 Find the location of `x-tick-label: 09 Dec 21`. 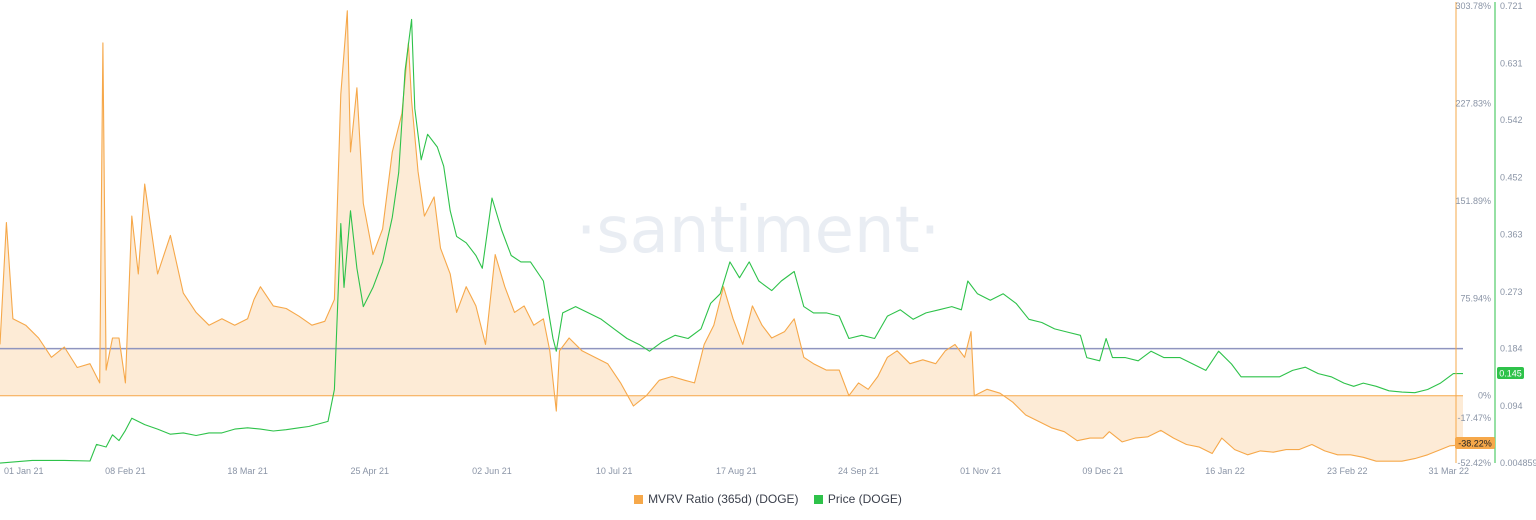

x-tick-label: 09 Dec 21 is located at coordinates (1102, 471).